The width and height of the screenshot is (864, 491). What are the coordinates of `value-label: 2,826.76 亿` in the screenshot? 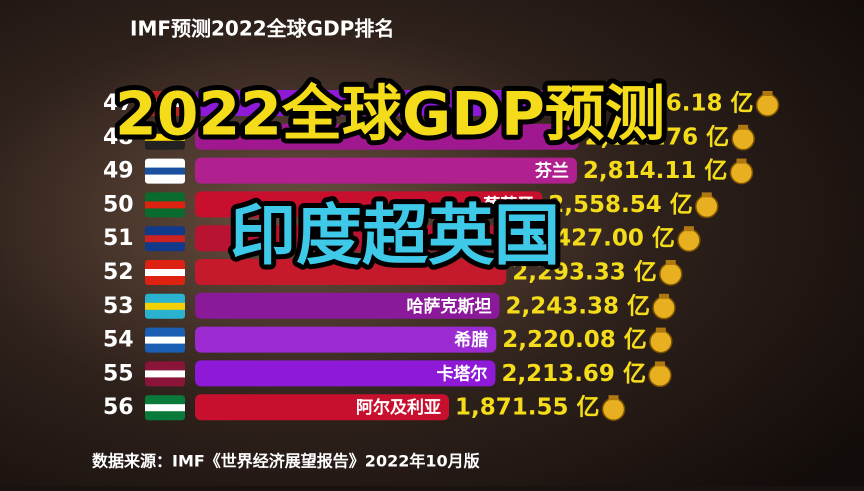 It's located at (657, 137).